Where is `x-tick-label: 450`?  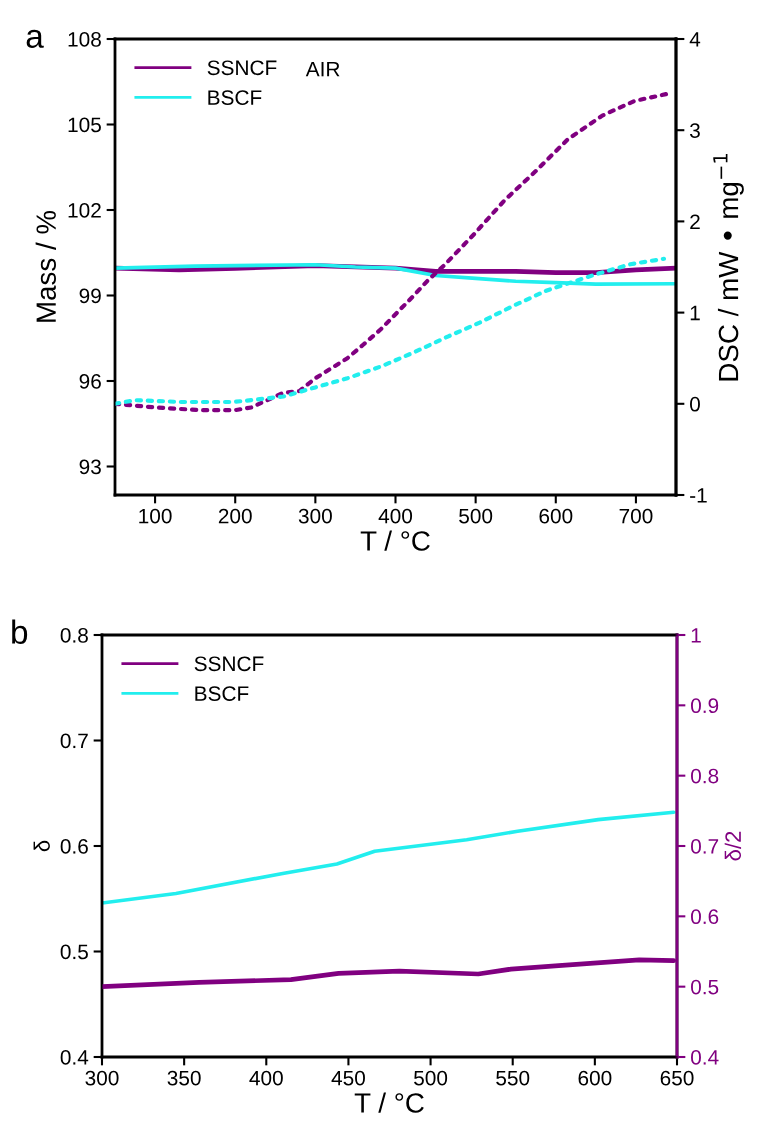
x-tick-label: 450 is located at coordinates (348, 1078).